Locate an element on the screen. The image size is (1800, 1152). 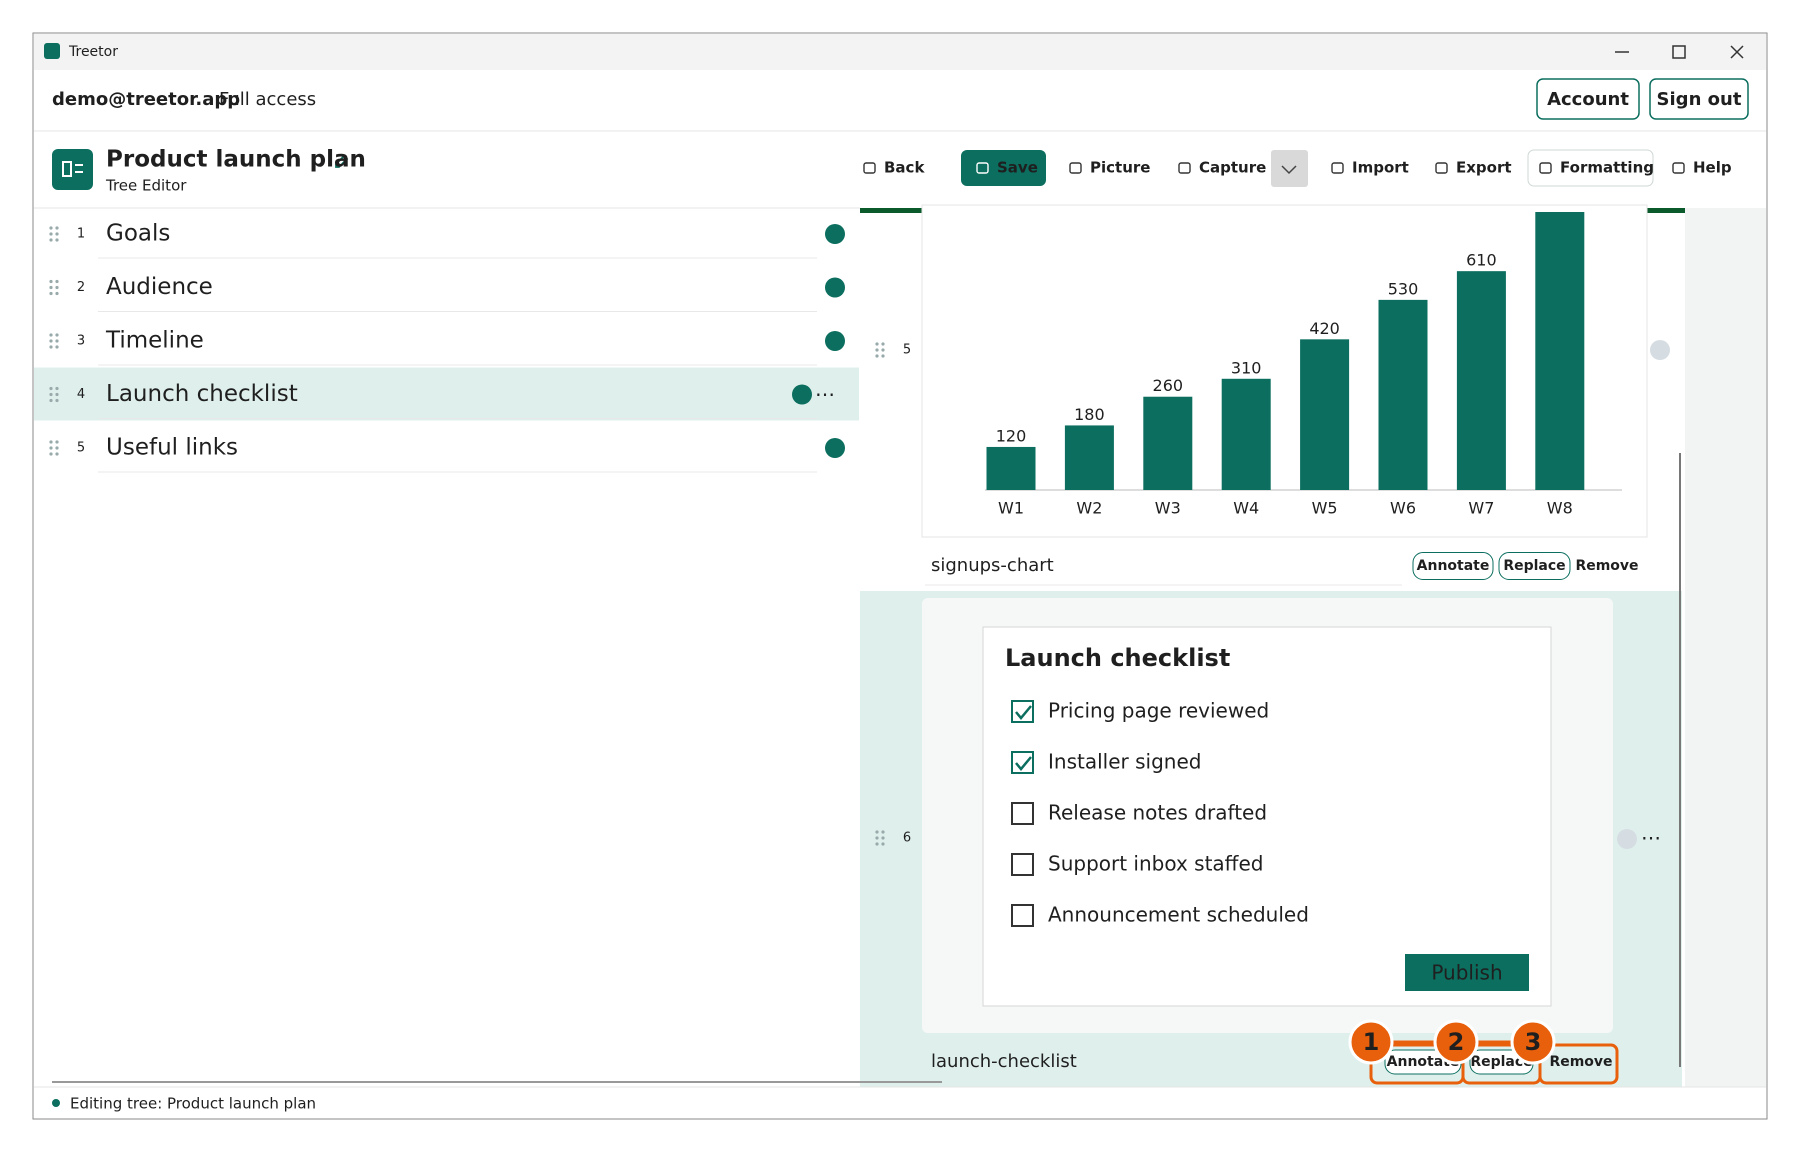
formatting-button is located at coordinates (1590, 168).